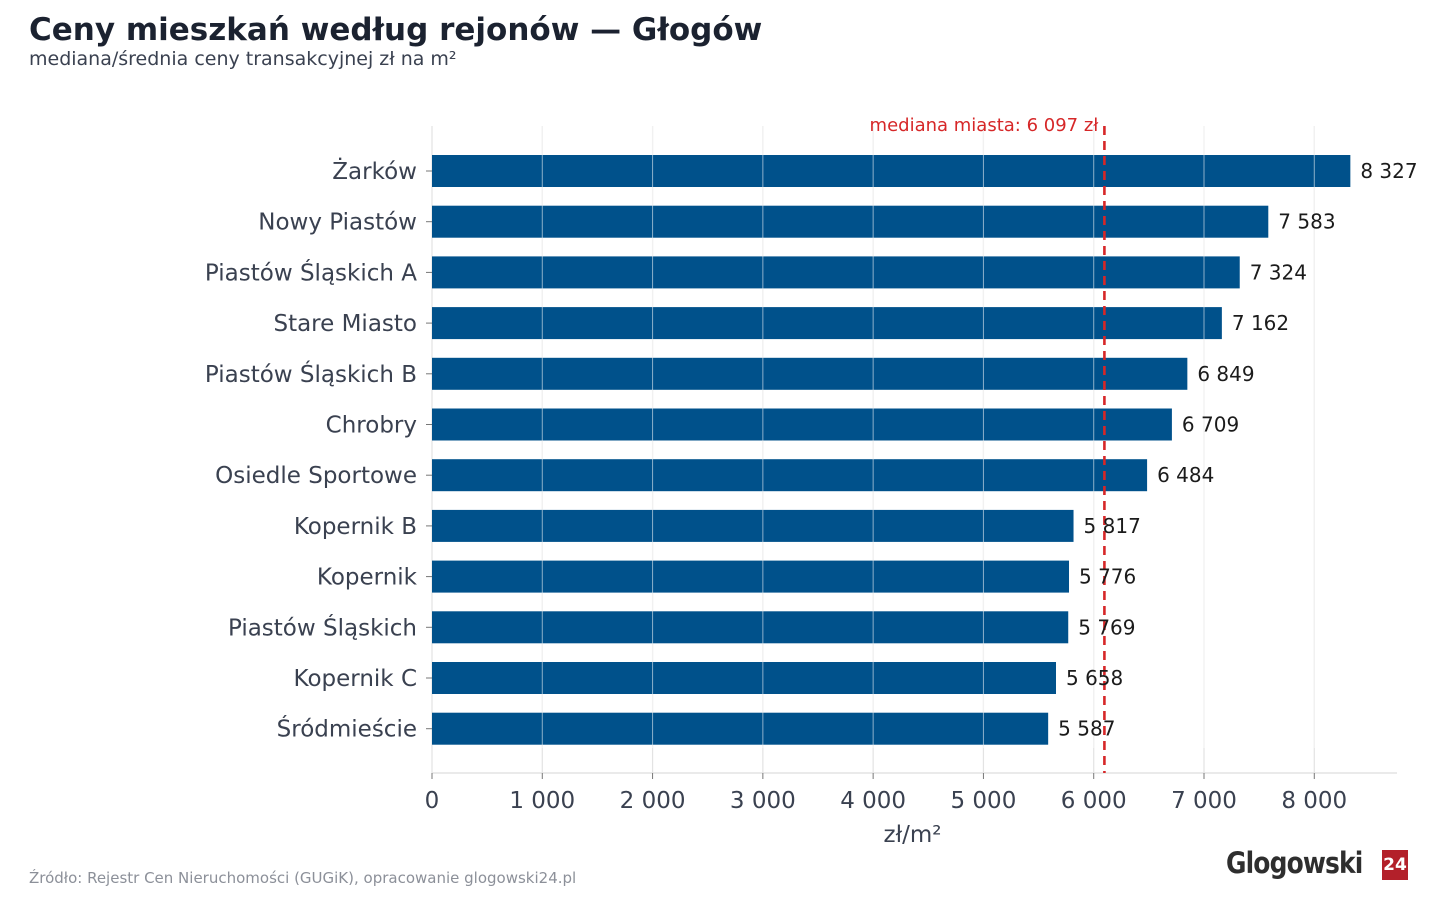 This screenshot has width=1440, height=900. What do you see at coordinates (355, 527) in the screenshot?
I see `category-label: Kopernik B` at bounding box center [355, 527].